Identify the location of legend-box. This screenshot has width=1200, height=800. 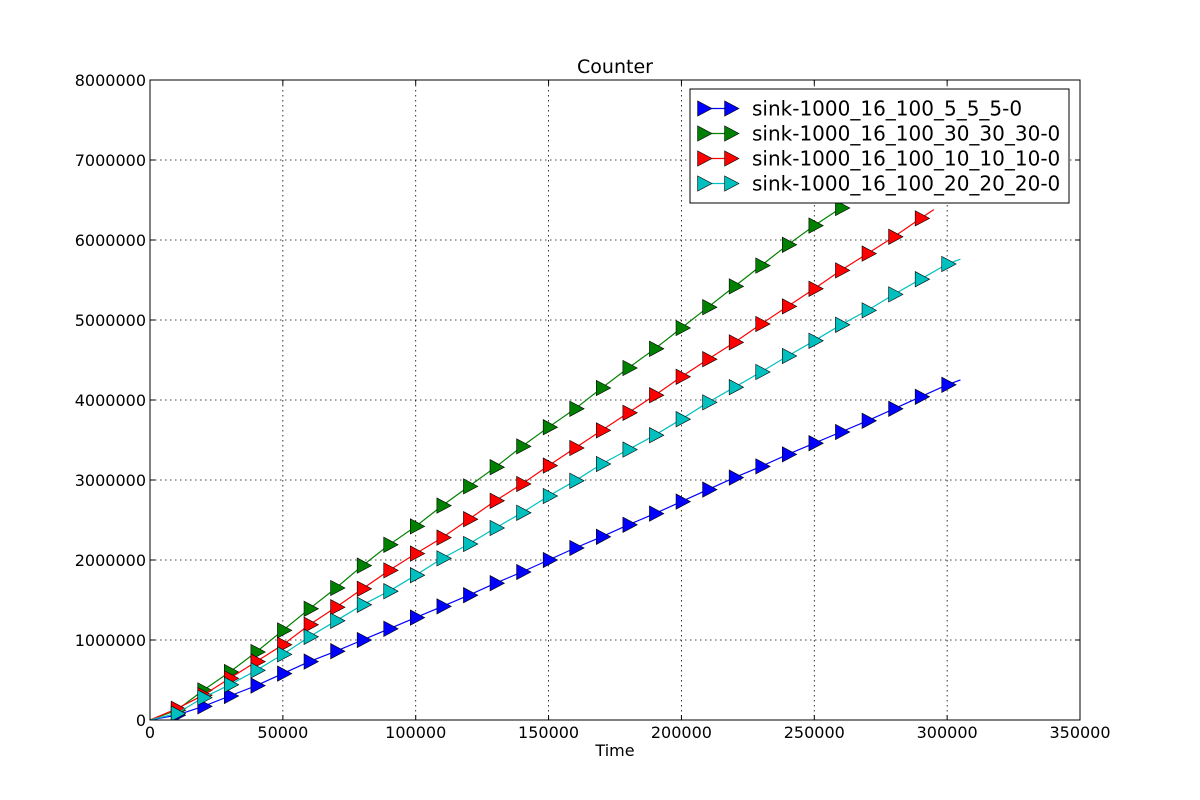
(879, 146).